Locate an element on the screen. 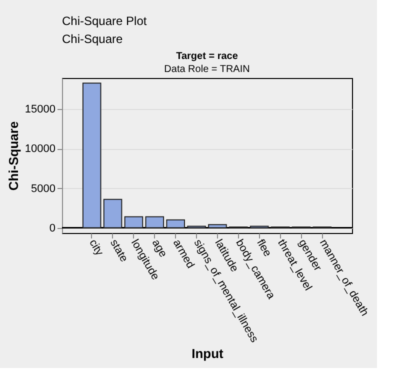  y-axis-title: Chi-Square is located at coordinates (13, 156).